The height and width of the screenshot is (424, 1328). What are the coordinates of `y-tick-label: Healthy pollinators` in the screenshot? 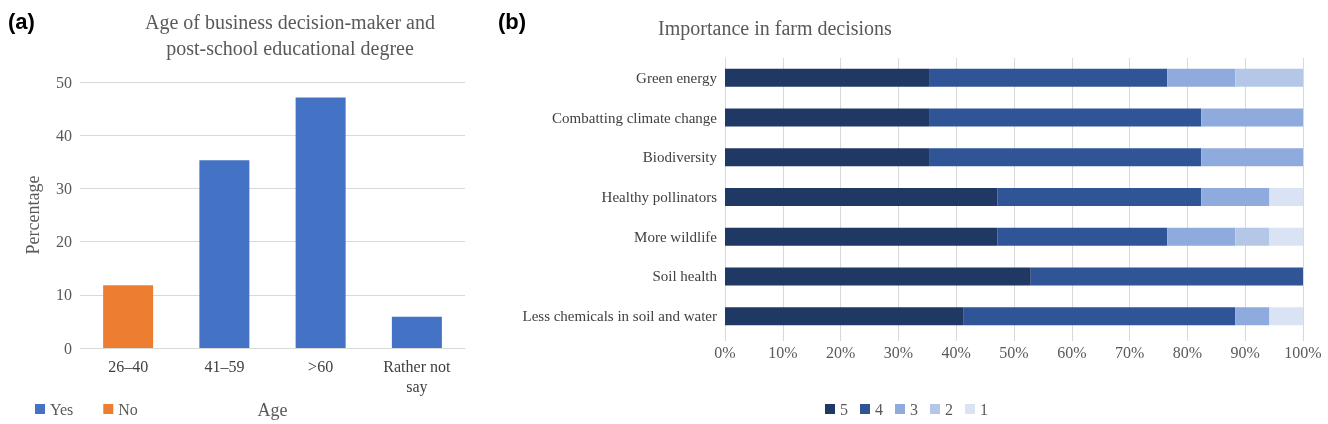 It's located at (659, 197).